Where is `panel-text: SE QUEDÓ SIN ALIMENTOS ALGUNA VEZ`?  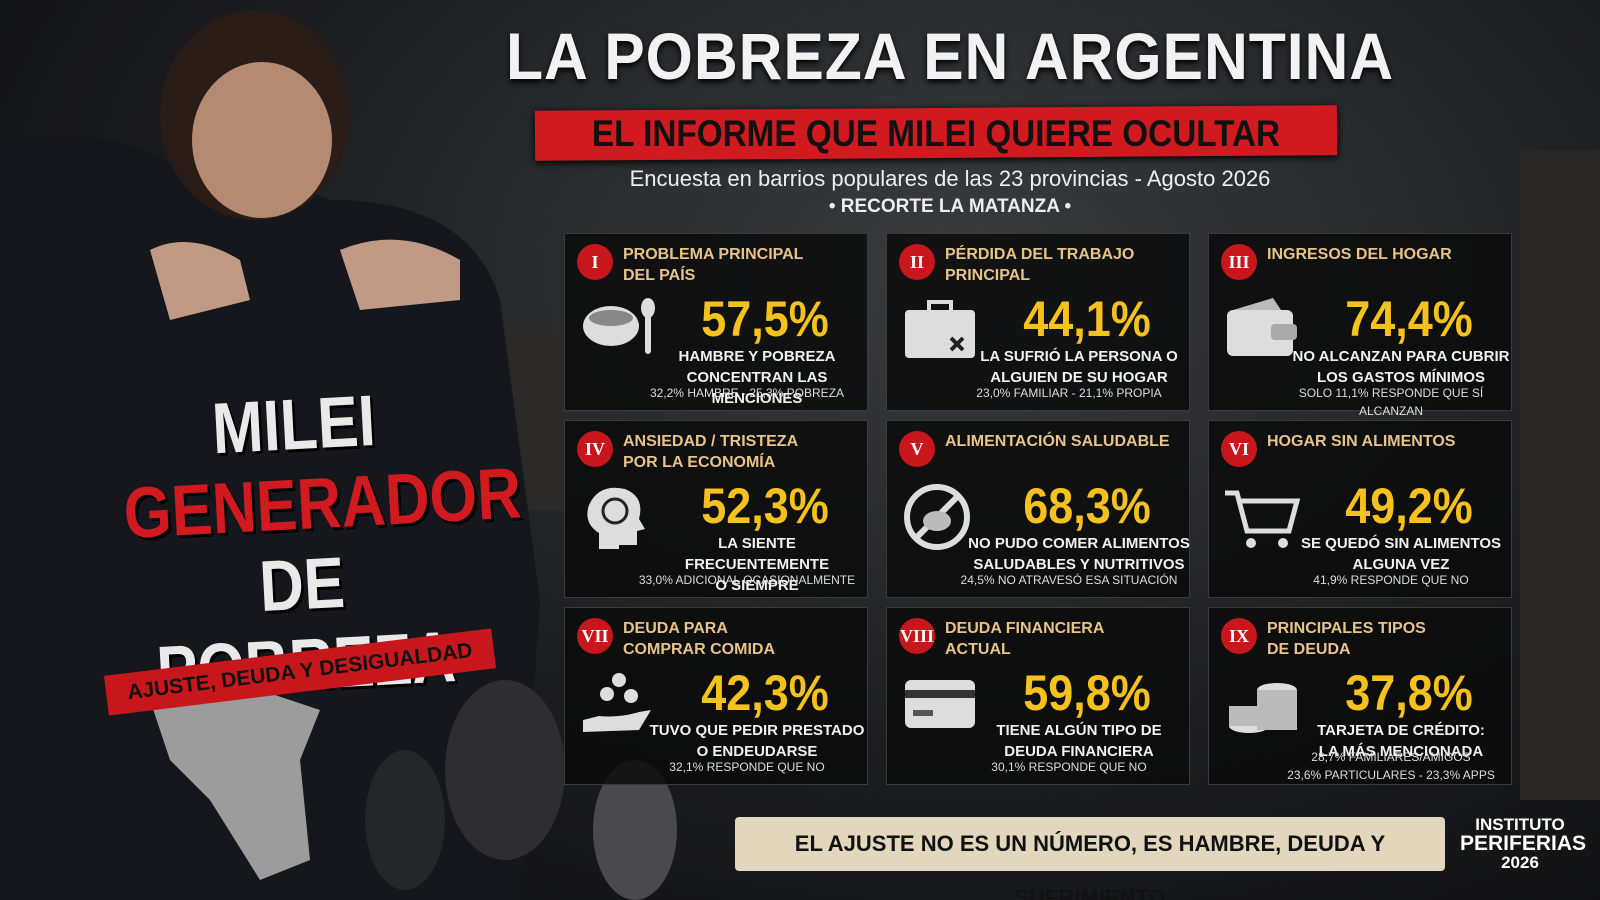 panel-text: SE QUEDÓ SIN ALIMENTOS ALGUNA VEZ is located at coordinates (1401, 554).